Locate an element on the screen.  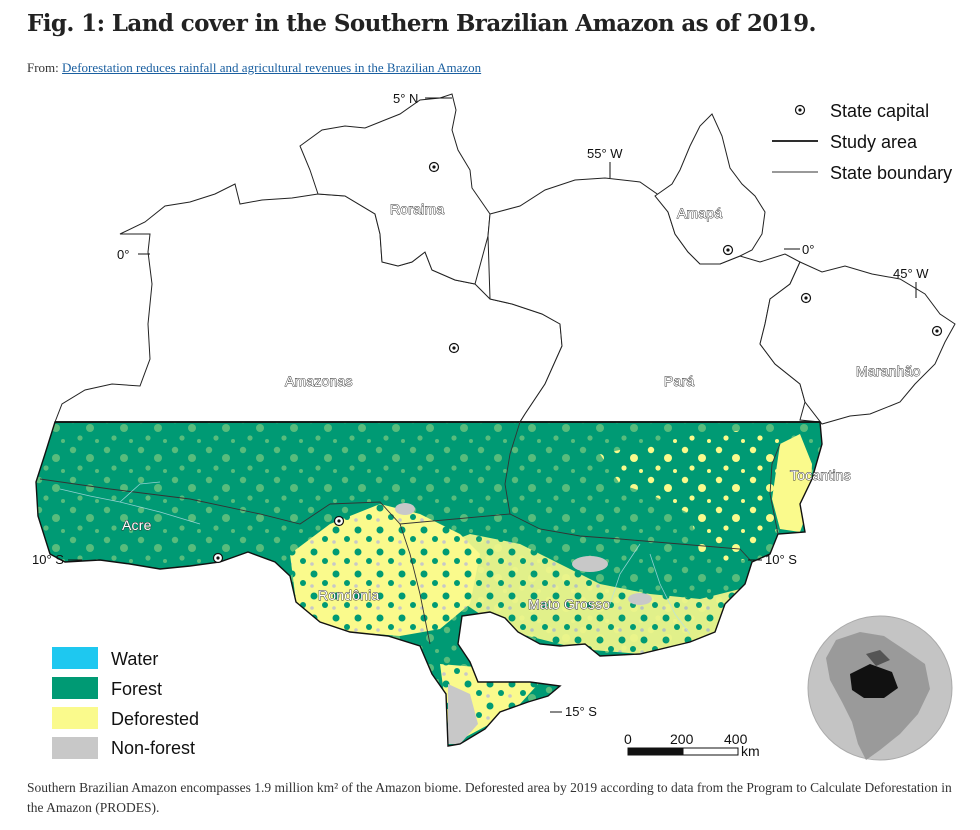
label-lat-0-right: 0° is located at coordinates (808, 249).